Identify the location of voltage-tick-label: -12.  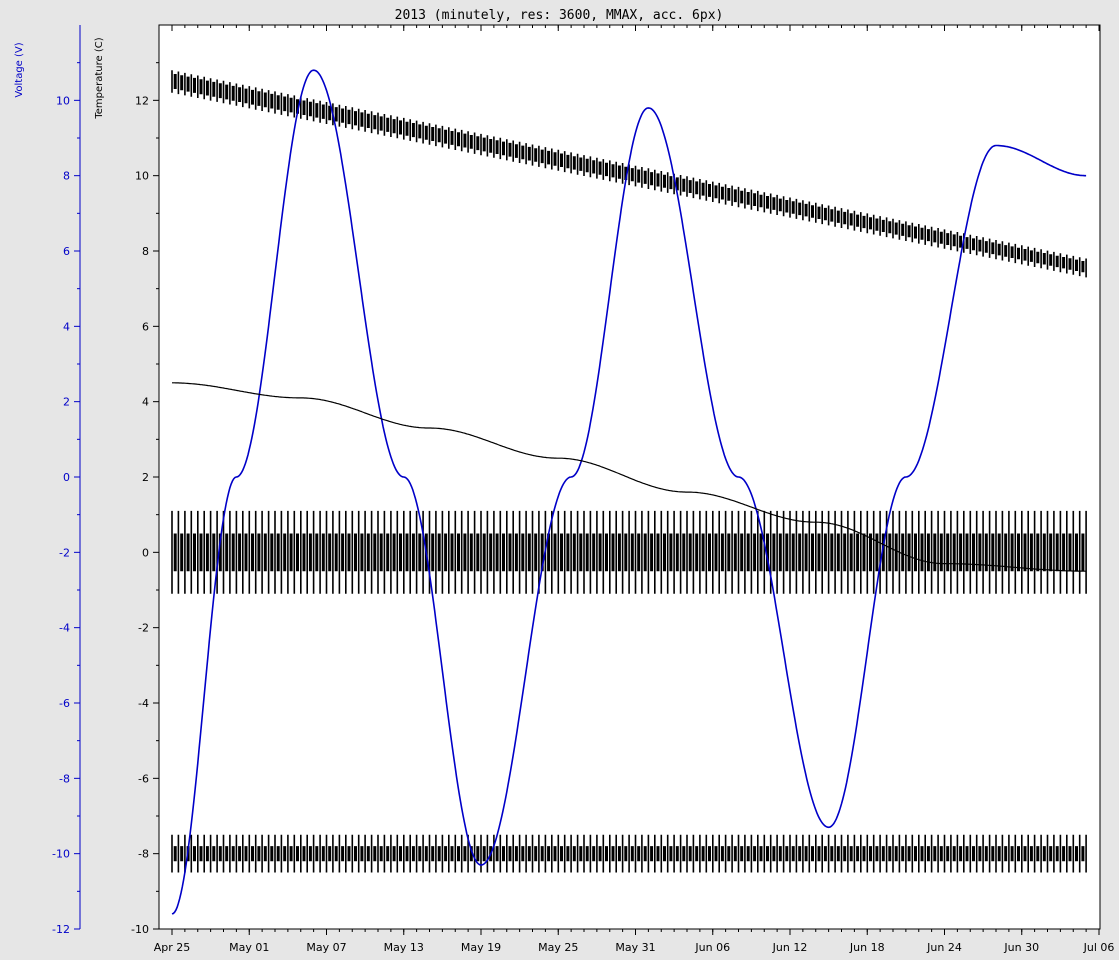
(61, 929).